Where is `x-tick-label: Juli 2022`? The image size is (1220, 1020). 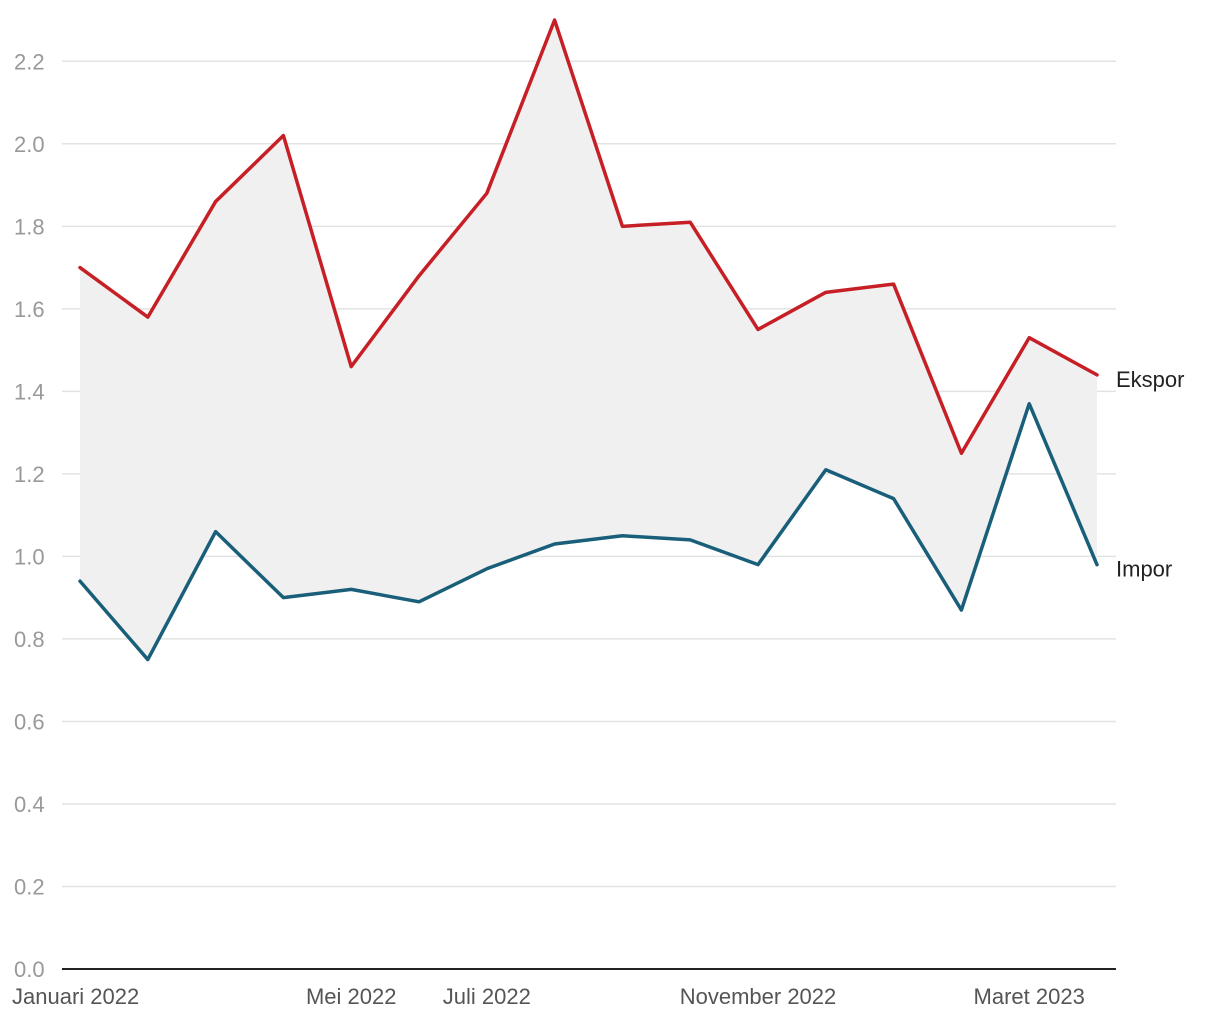
x-tick-label: Juli 2022 is located at coordinates (487, 996).